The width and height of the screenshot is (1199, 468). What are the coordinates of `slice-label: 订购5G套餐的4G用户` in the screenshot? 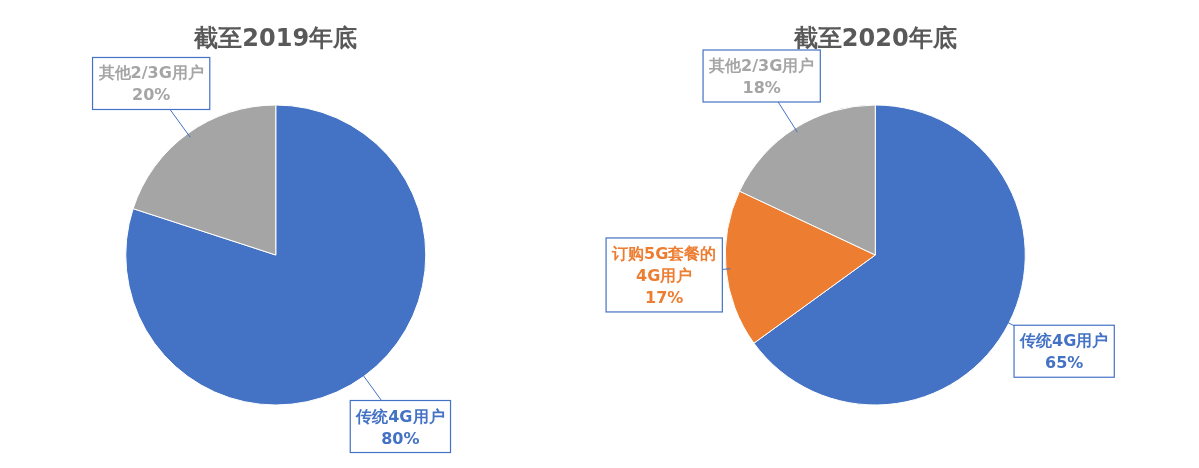 It's located at (664, 264).